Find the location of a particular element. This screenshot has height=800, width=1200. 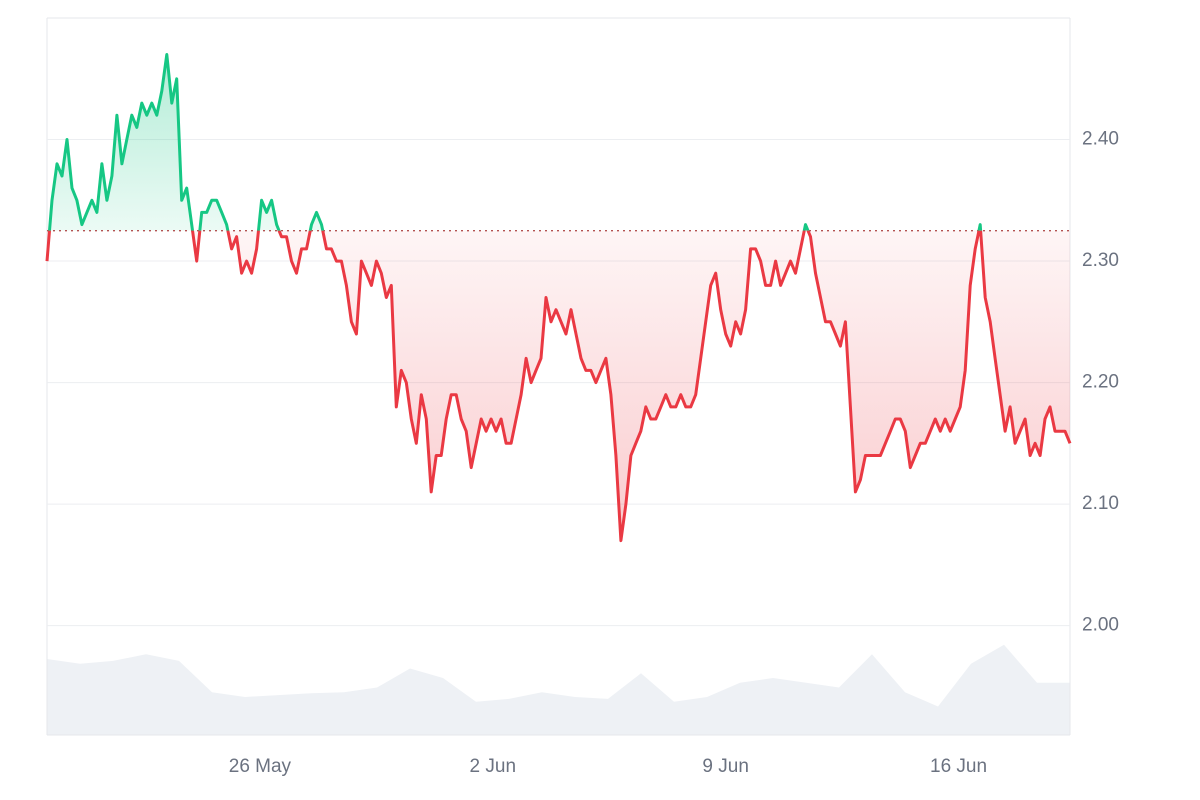

y-tick-label: 2.20 is located at coordinates (1100, 382).